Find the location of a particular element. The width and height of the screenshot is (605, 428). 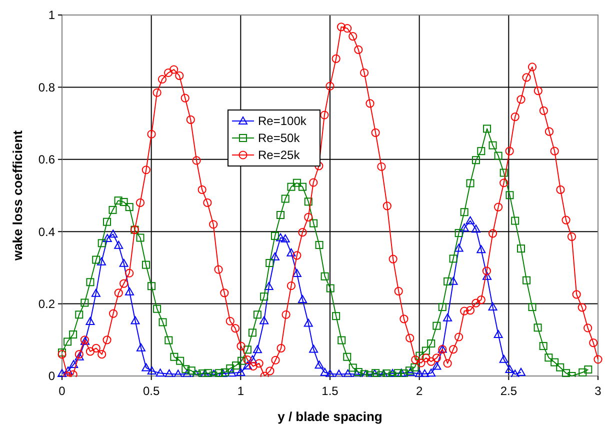

x-tick-label: 0.5 is located at coordinates (151, 391).